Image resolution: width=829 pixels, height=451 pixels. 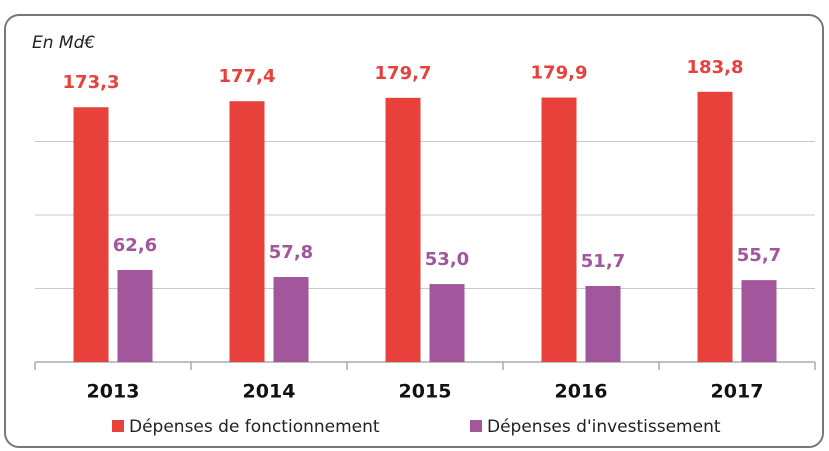 What do you see at coordinates (113, 392) in the screenshot?
I see `x-tick-label: 2013` at bounding box center [113, 392].